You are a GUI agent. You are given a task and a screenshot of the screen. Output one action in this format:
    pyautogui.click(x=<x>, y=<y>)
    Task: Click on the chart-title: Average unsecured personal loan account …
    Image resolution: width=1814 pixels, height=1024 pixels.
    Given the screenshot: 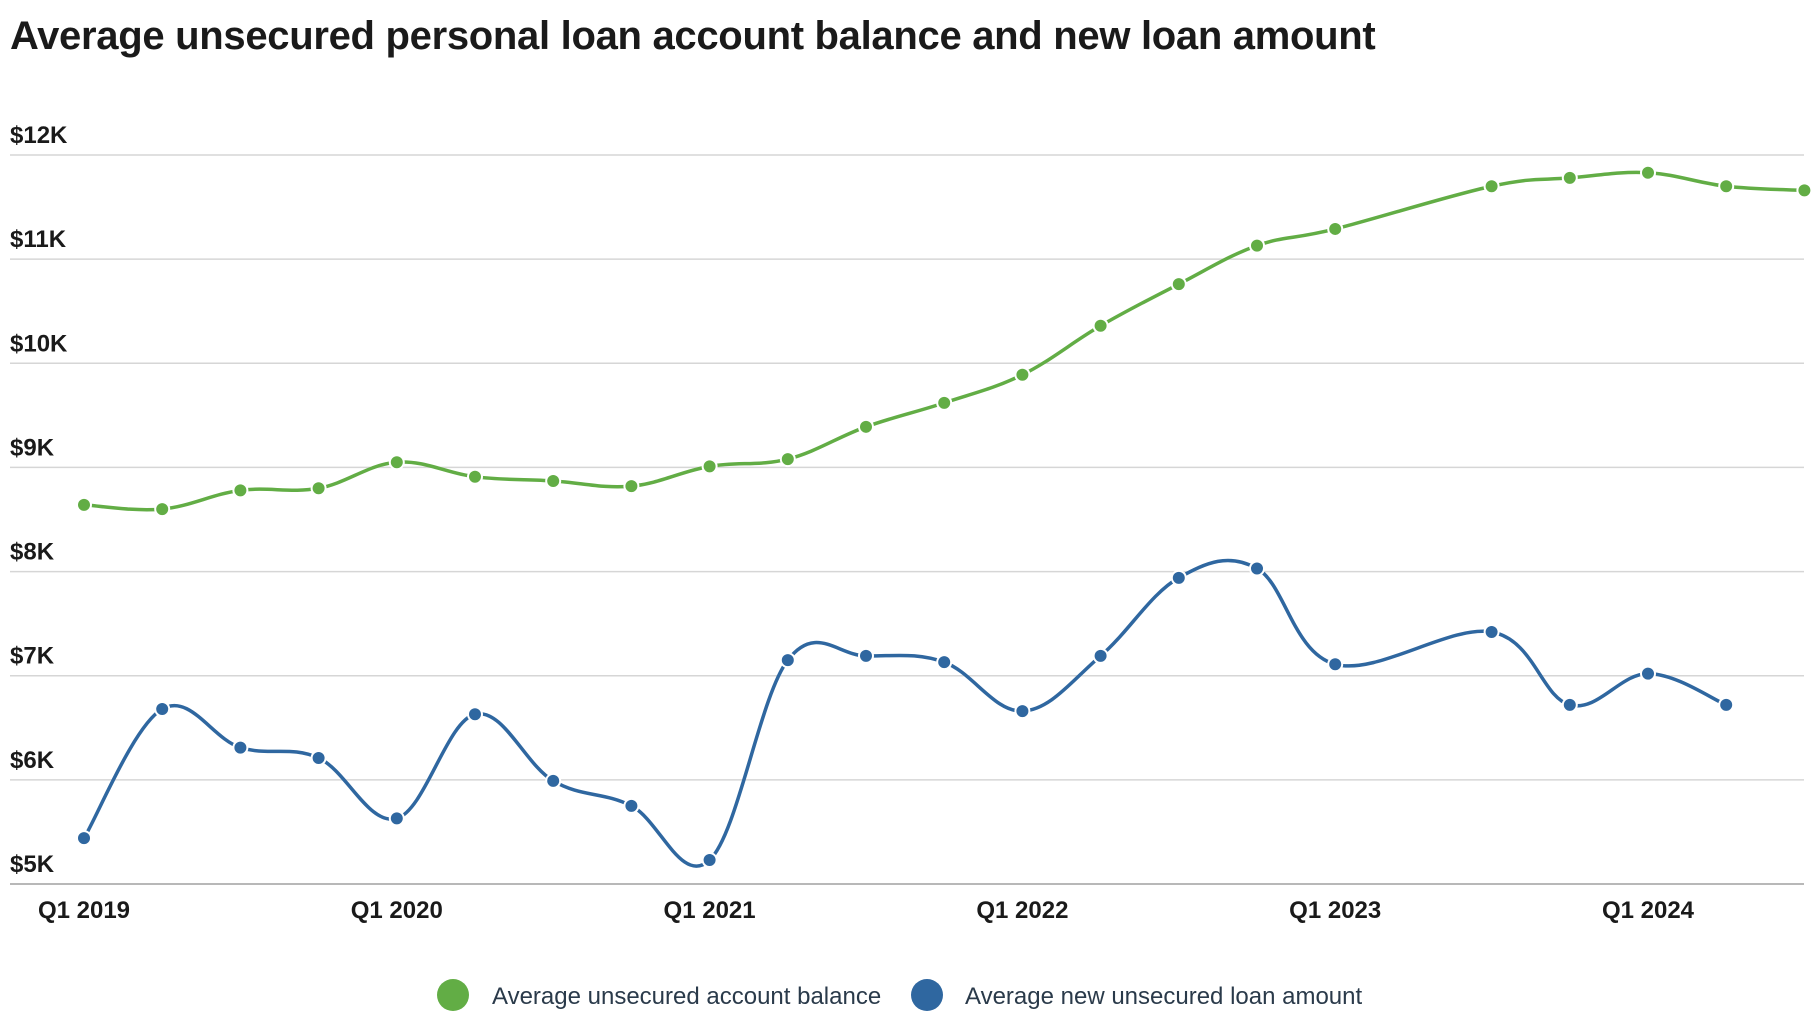 What is the action you would take?
    pyautogui.click(x=693, y=36)
    